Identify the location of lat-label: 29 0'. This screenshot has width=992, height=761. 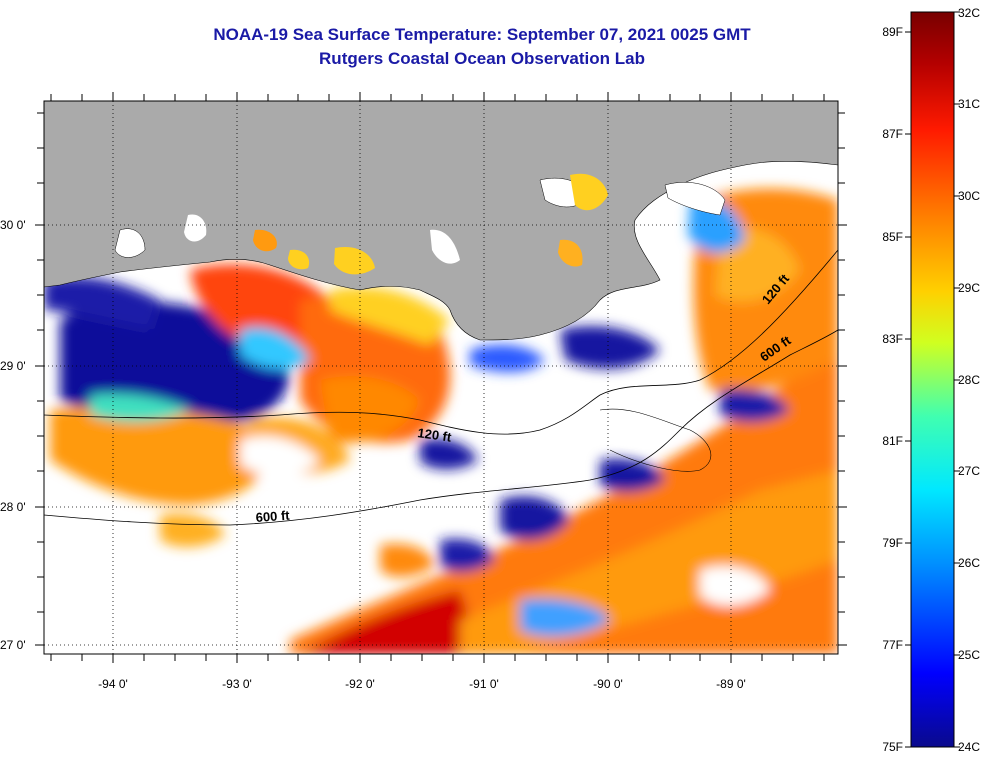
(13, 366).